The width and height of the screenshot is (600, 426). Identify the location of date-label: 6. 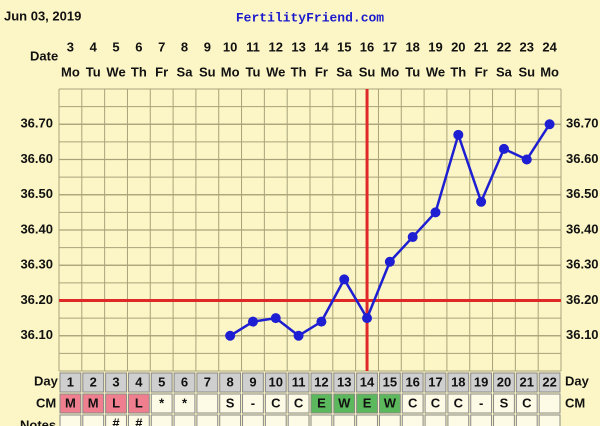
(138, 46).